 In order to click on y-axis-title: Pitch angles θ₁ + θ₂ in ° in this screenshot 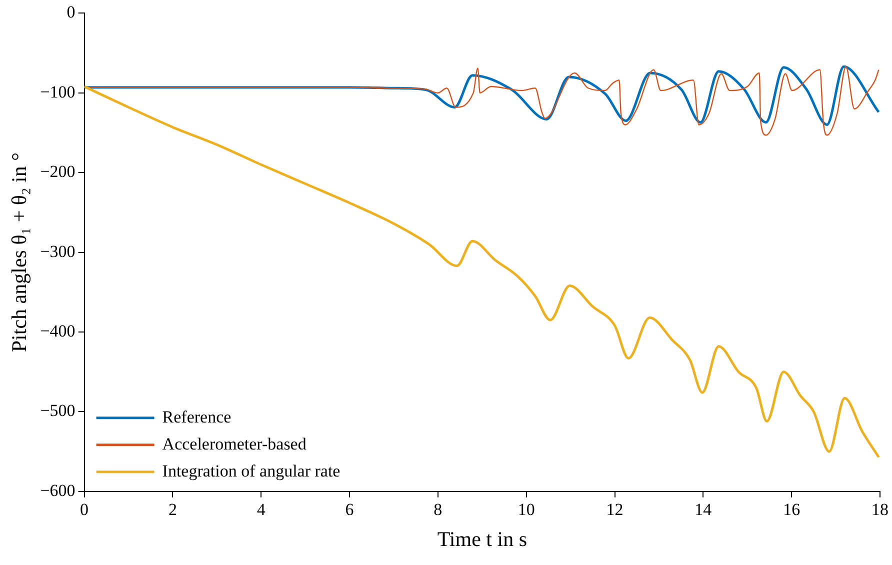, I will do `click(19, 252)`.